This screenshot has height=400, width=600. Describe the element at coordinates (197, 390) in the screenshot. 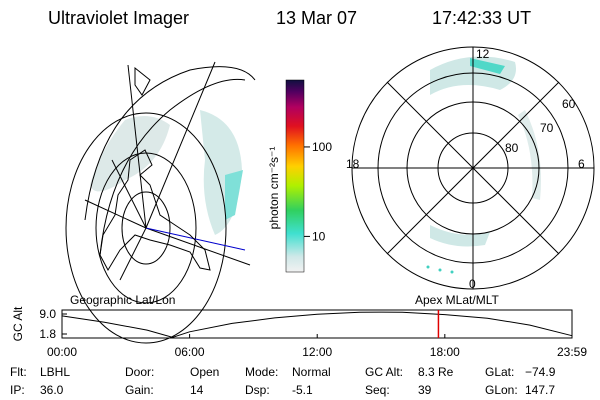

I see `field-value: 14` at that location.